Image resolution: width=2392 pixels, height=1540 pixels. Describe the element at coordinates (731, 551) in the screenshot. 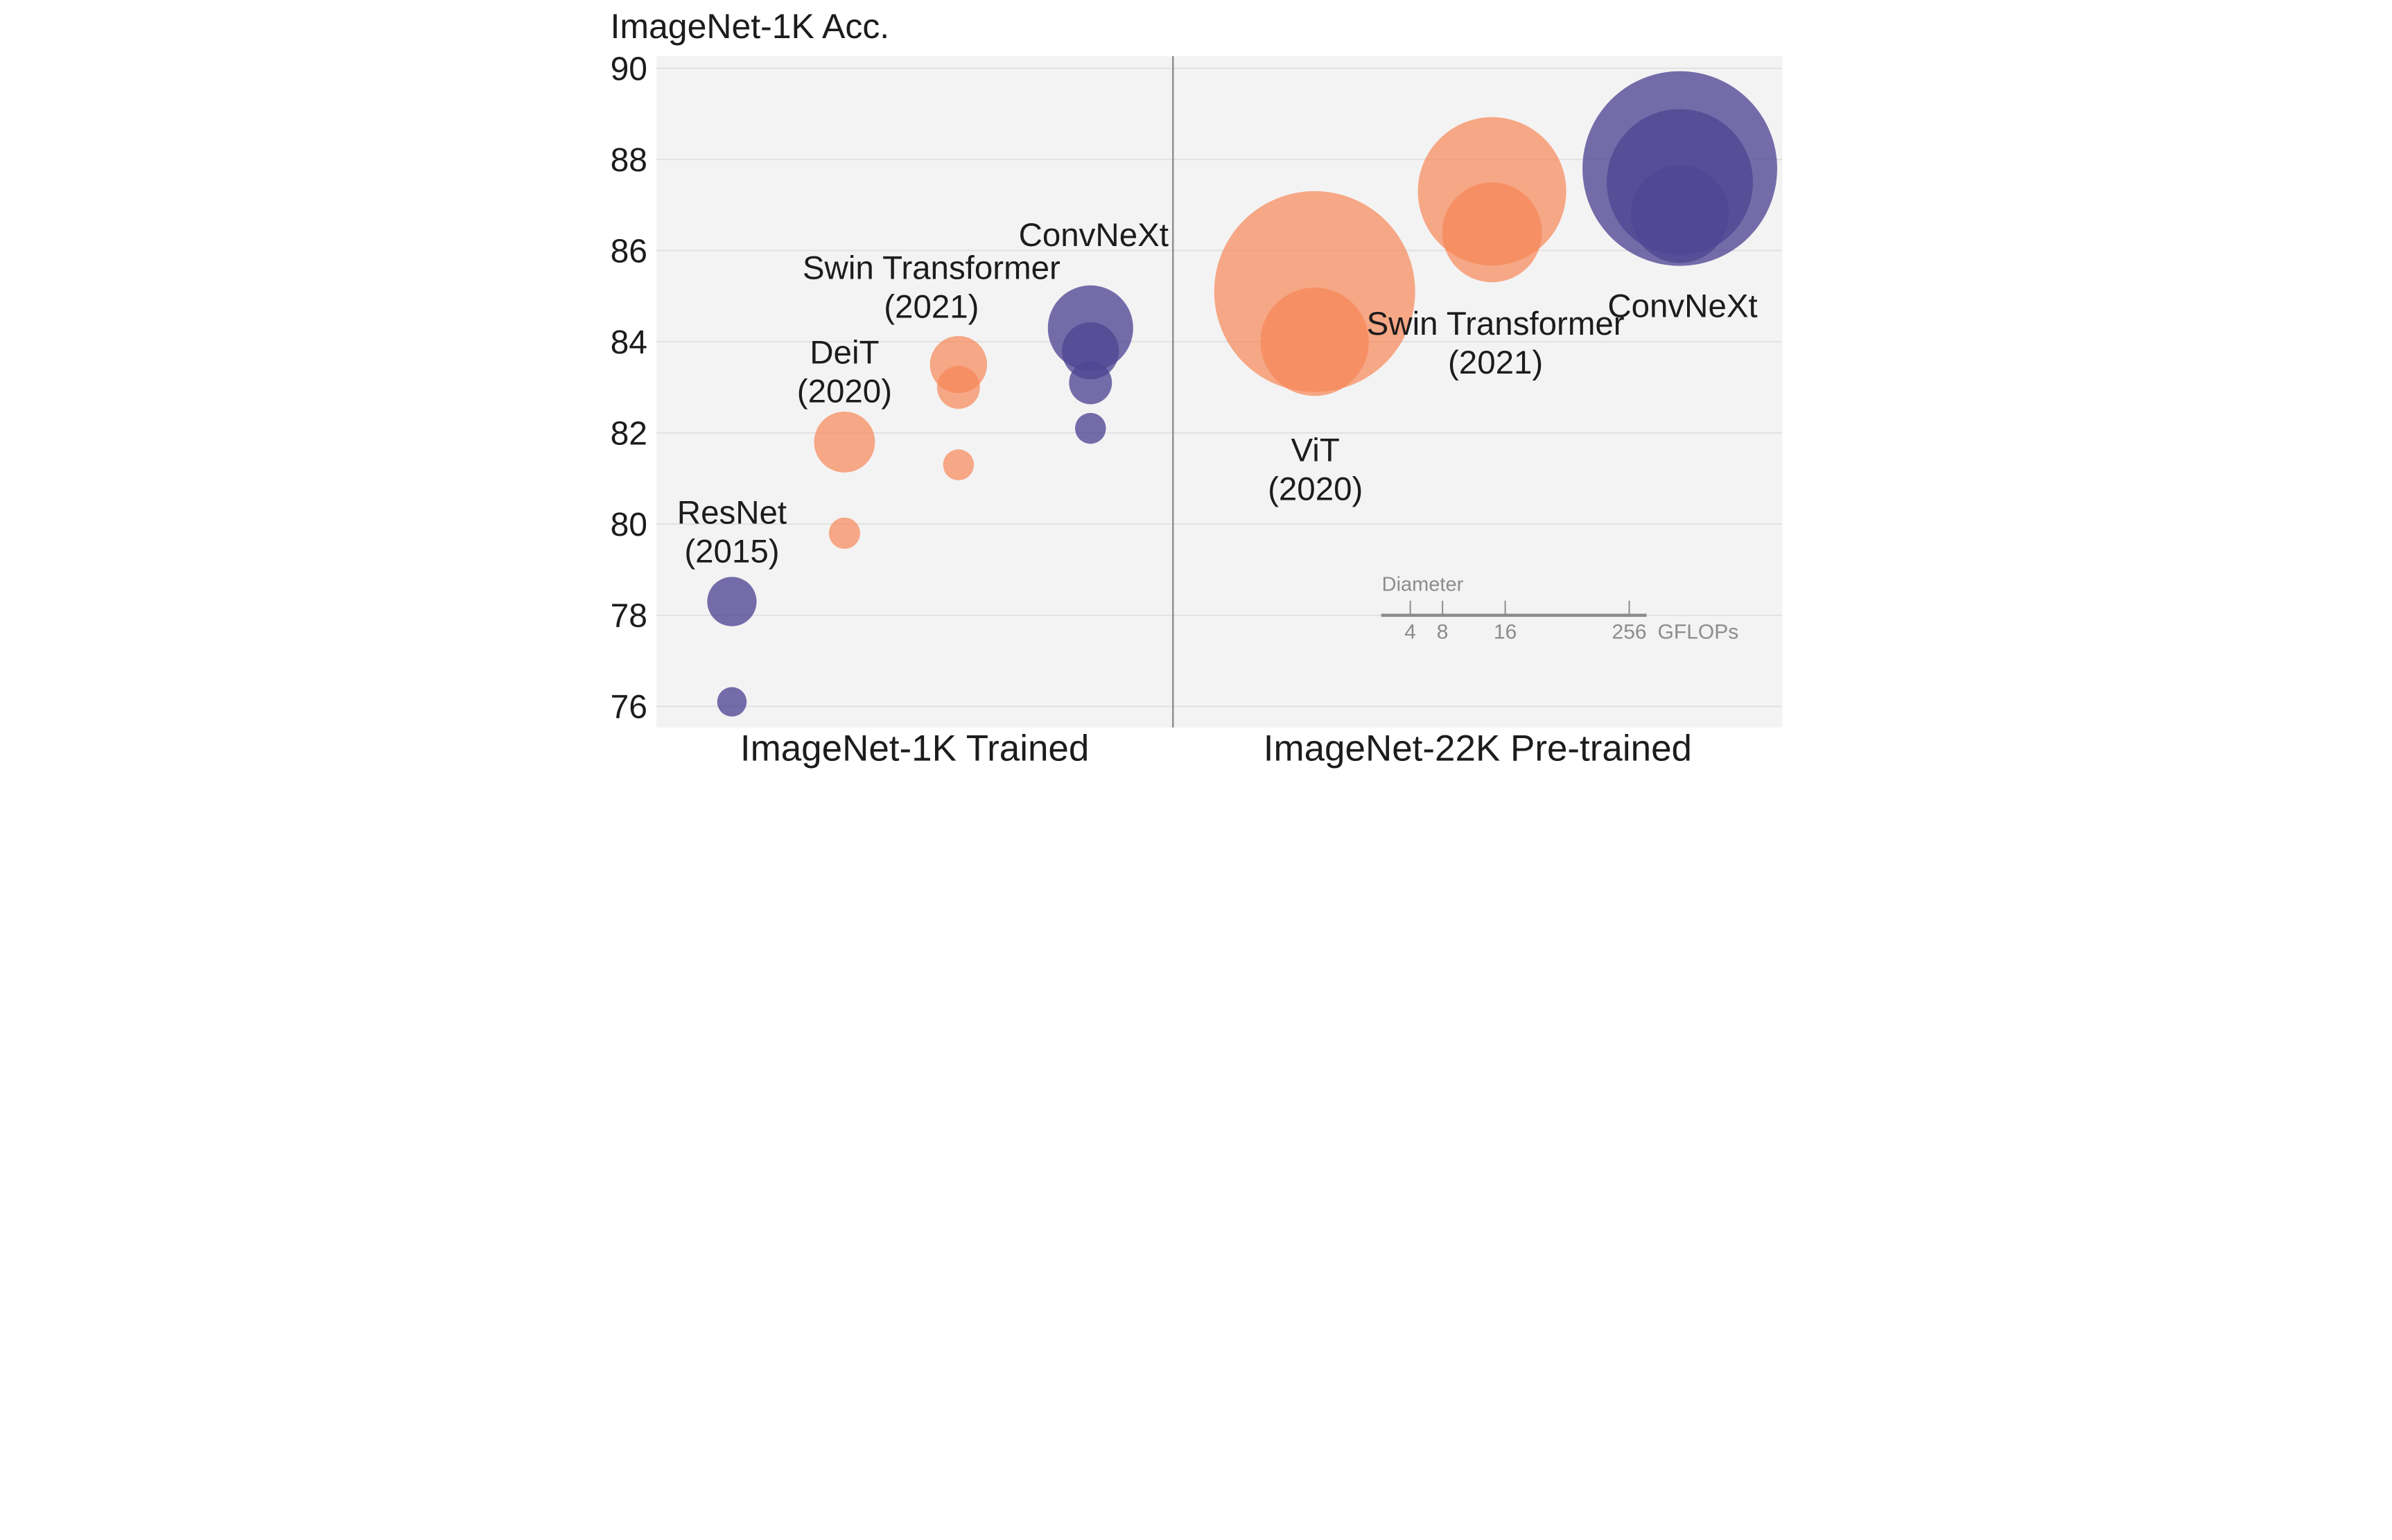

I see `series-label-resnet-line2: (2015)` at that location.